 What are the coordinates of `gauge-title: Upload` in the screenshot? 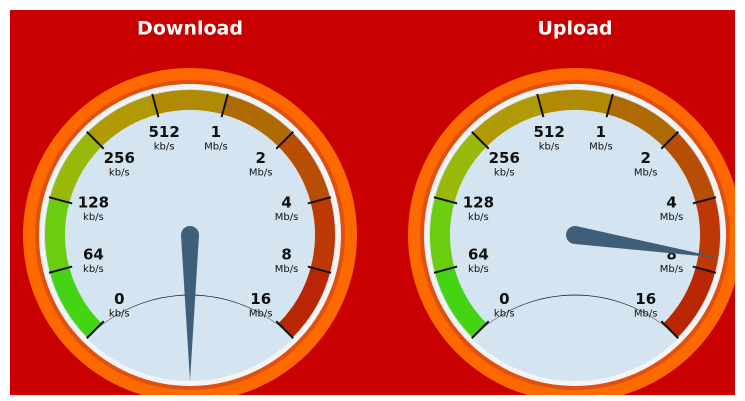 It's located at (574, 29).